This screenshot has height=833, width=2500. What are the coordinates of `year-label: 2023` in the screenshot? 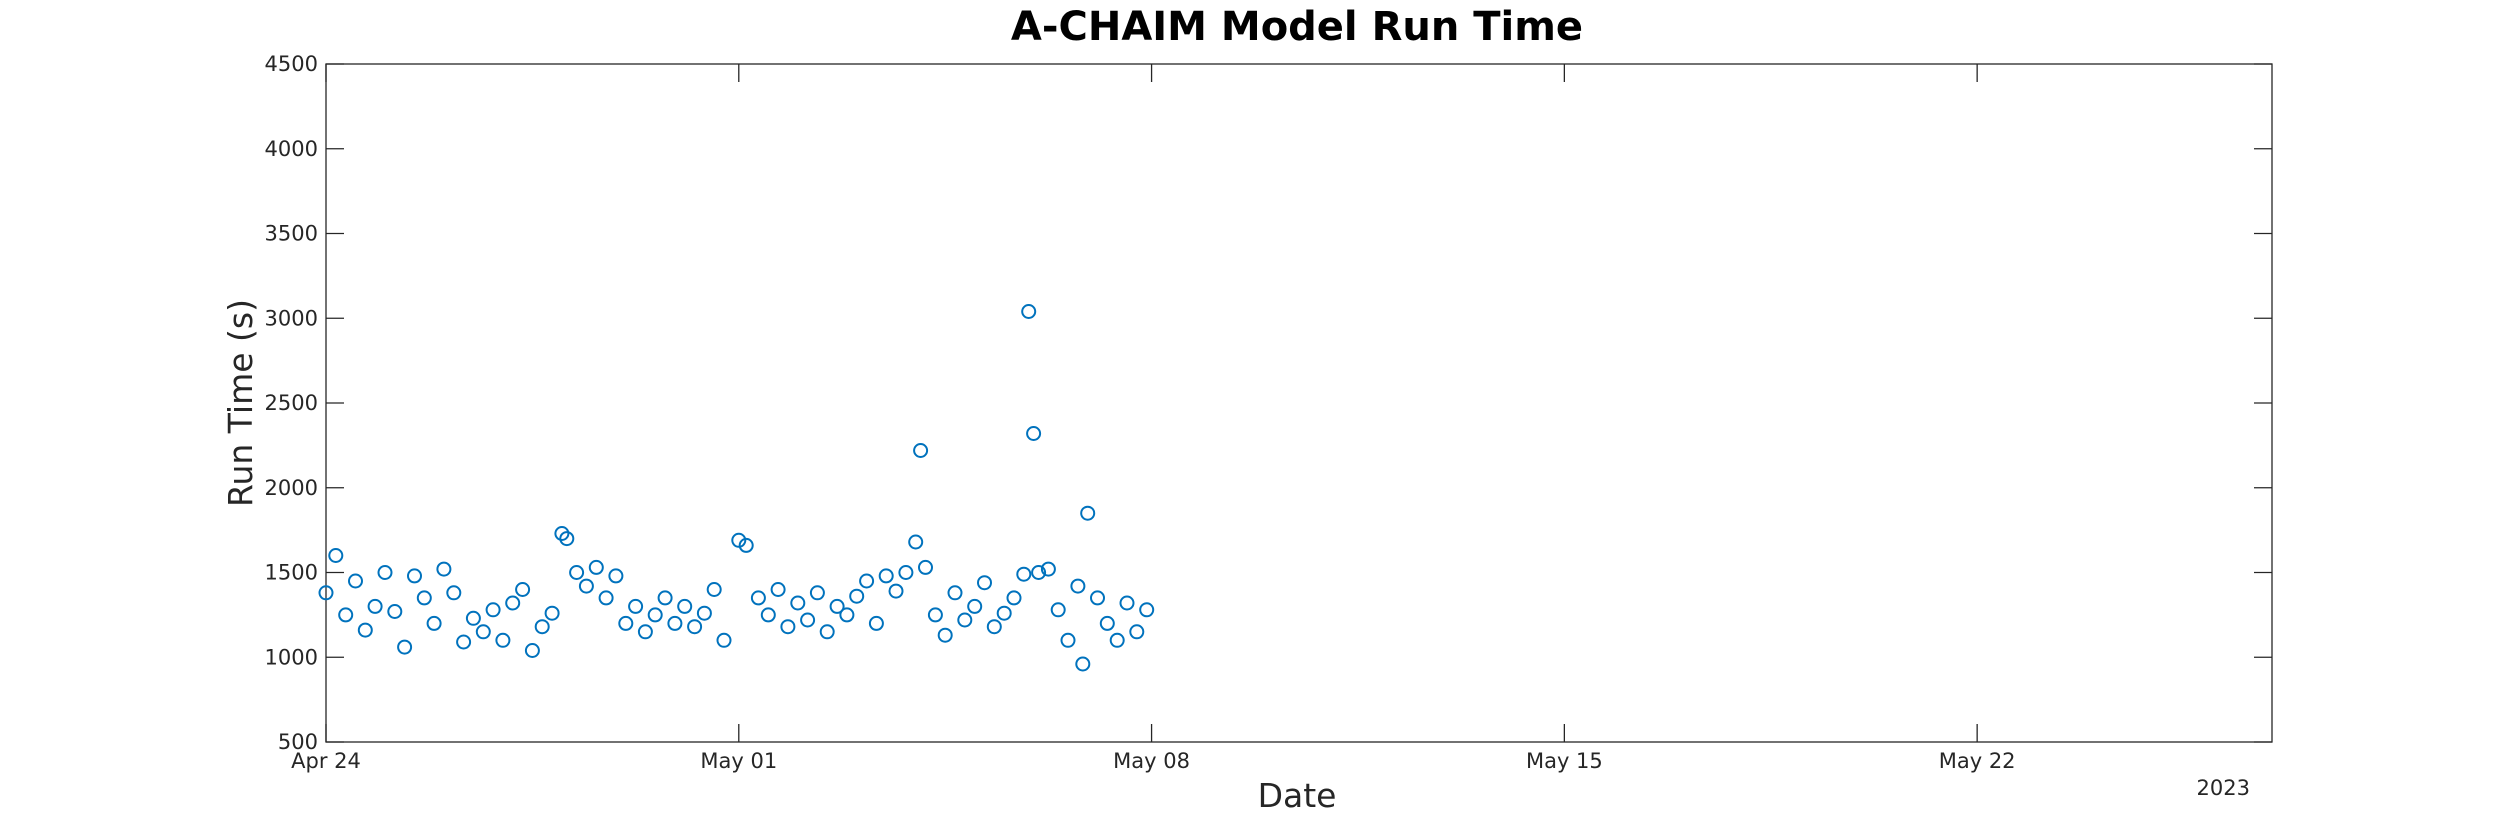 It's located at (2223, 788).